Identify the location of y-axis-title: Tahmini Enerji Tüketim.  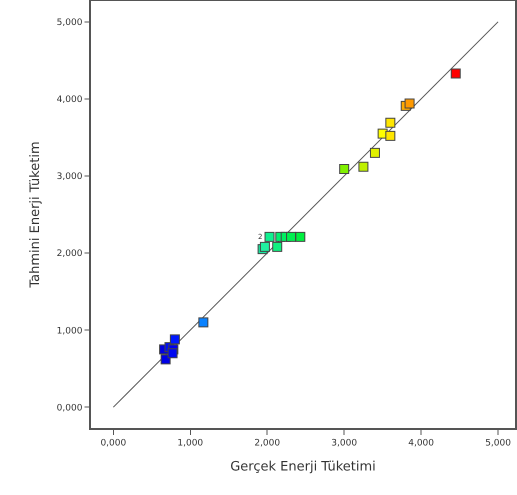
(36, 215).